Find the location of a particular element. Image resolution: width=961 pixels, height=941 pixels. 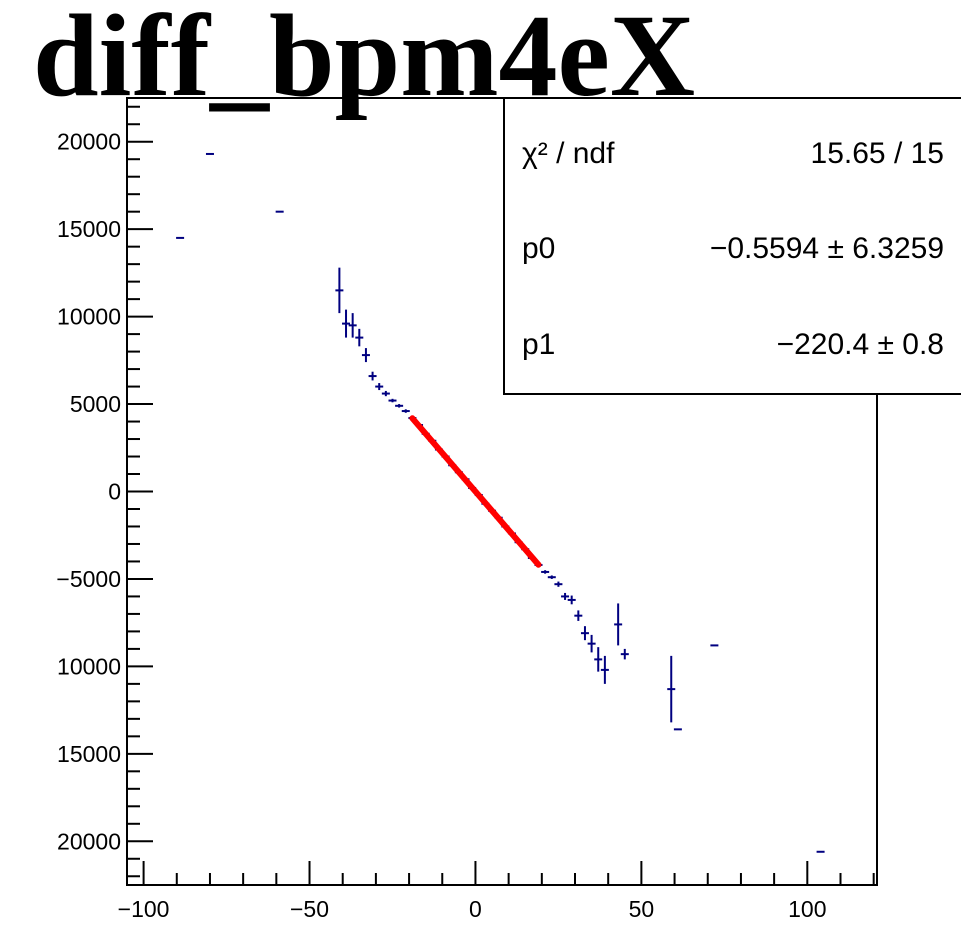

y-tick-label: 5000 is located at coordinates (95, 404).